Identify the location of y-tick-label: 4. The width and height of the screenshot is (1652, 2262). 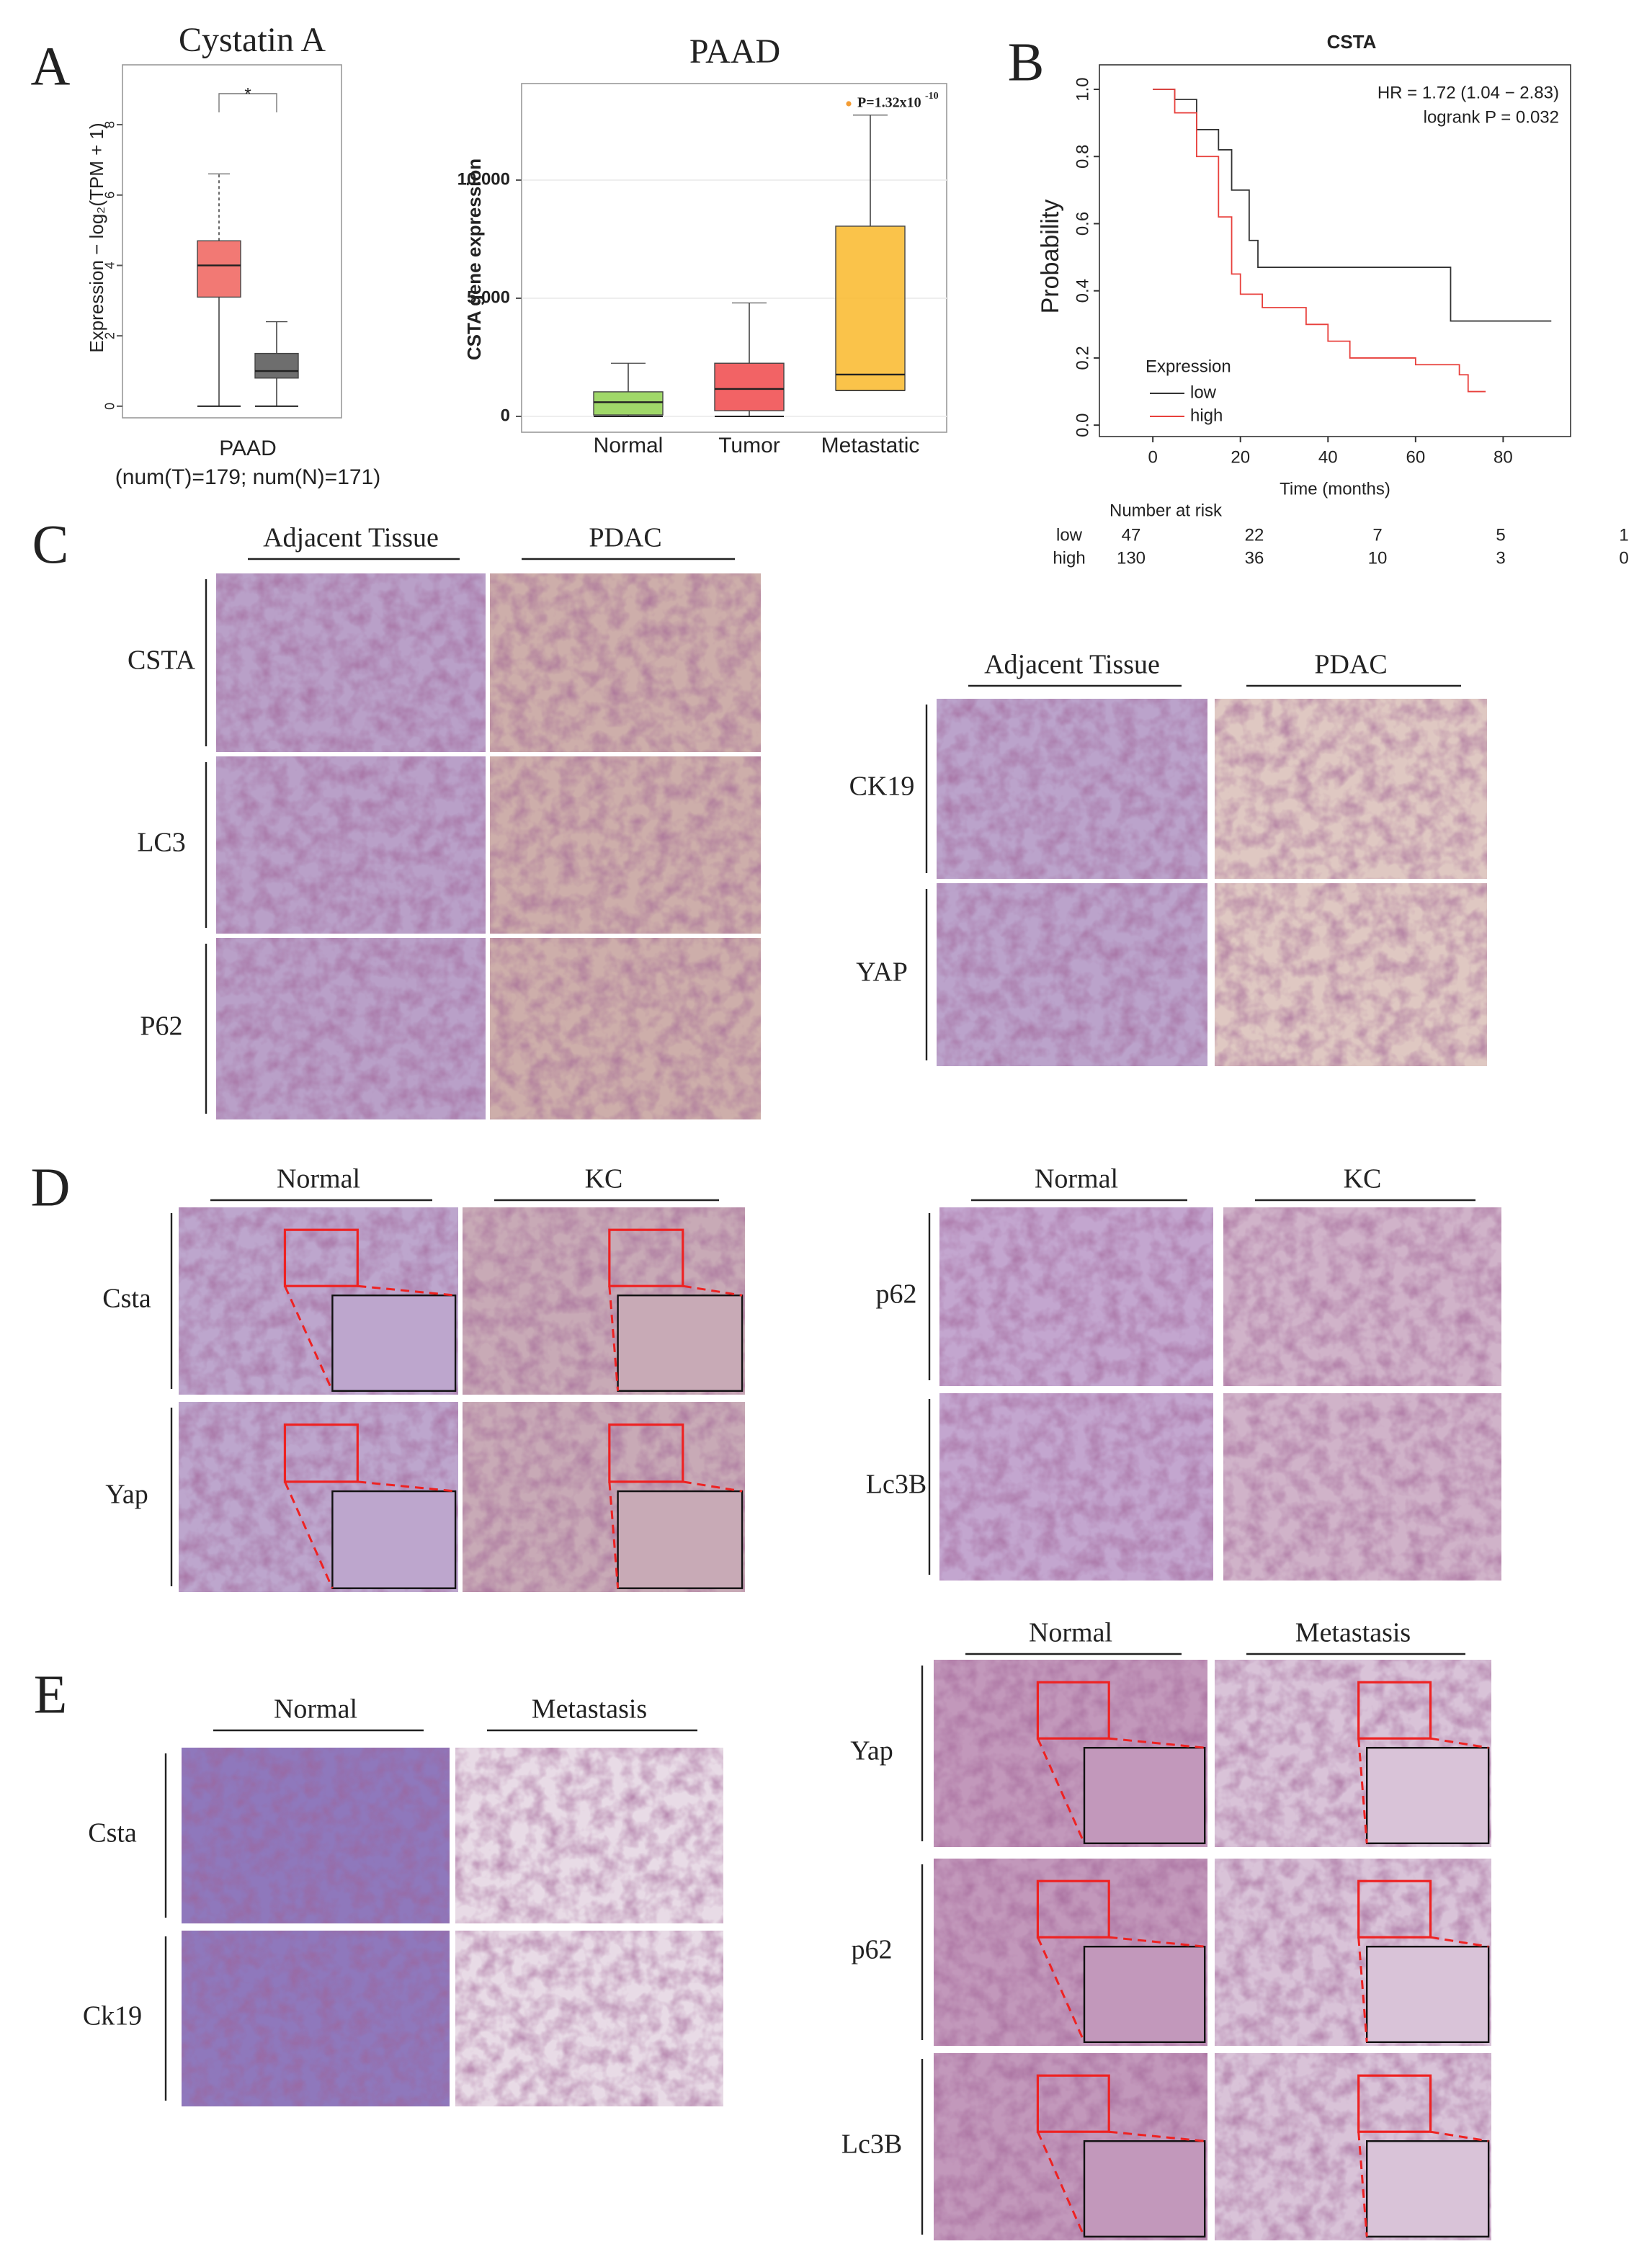
(110, 265).